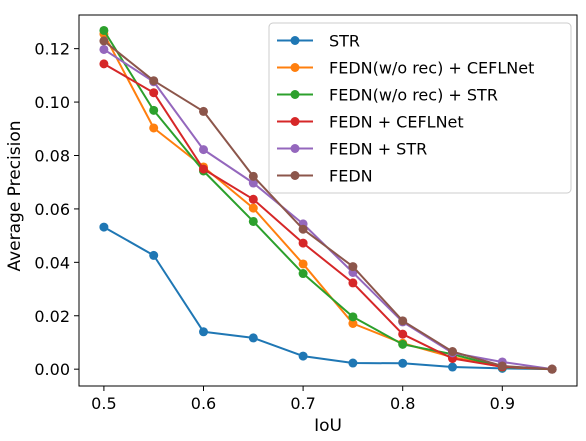 Image resolution: width=586 pixels, height=441 pixels. Describe the element at coordinates (378, 149) in the screenshot. I see `legend-label: FEDN + STR` at that location.